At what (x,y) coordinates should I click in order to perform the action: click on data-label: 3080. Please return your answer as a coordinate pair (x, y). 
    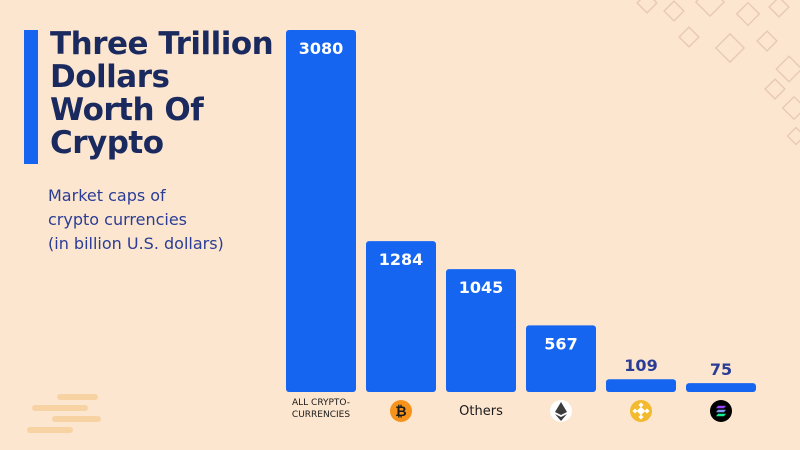
    Looking at the image, I should click on (321, 48).